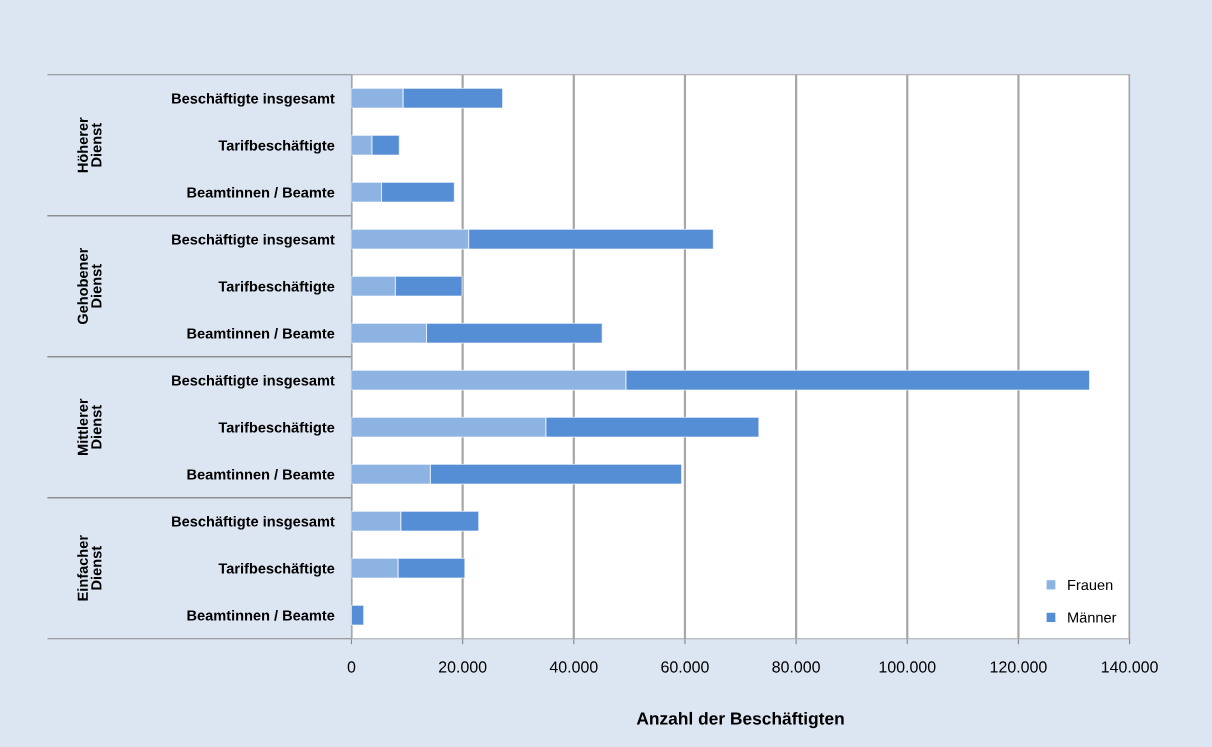  I want to click on x-tick-label: 140.000, so click(1129, 667).